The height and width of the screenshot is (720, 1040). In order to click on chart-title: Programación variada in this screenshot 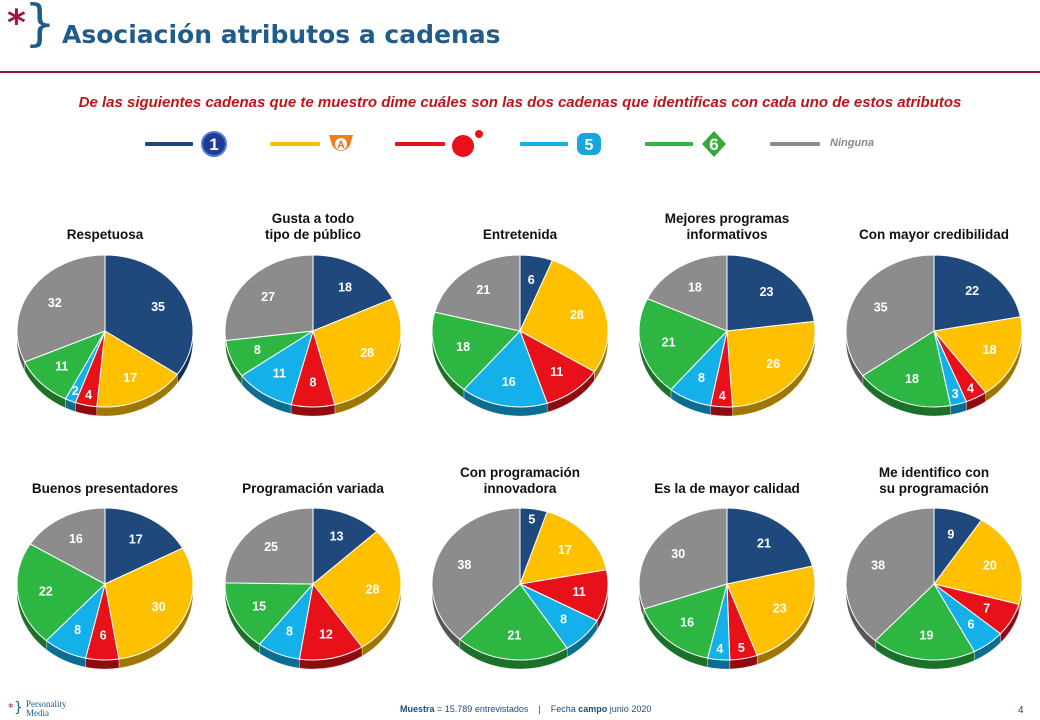, I will do `click(313, 488)`.